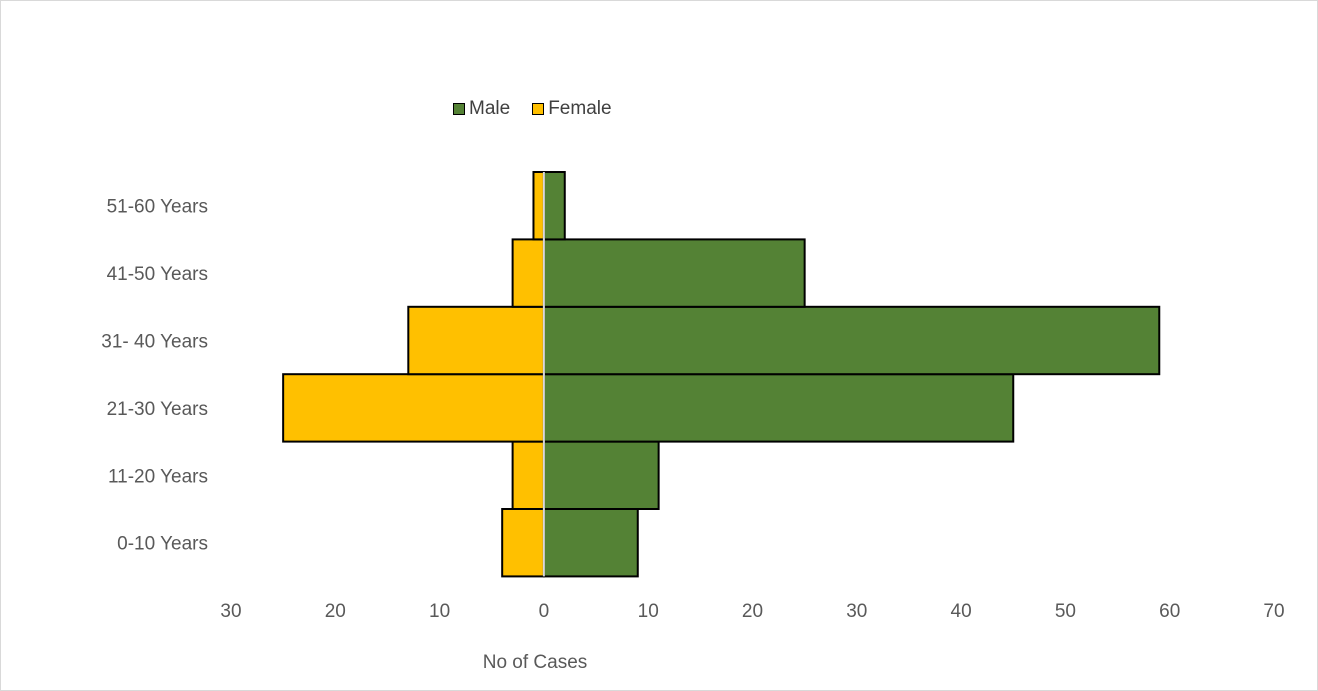  I want to click on x-axis-title: No of Cases, so click(535, 662).